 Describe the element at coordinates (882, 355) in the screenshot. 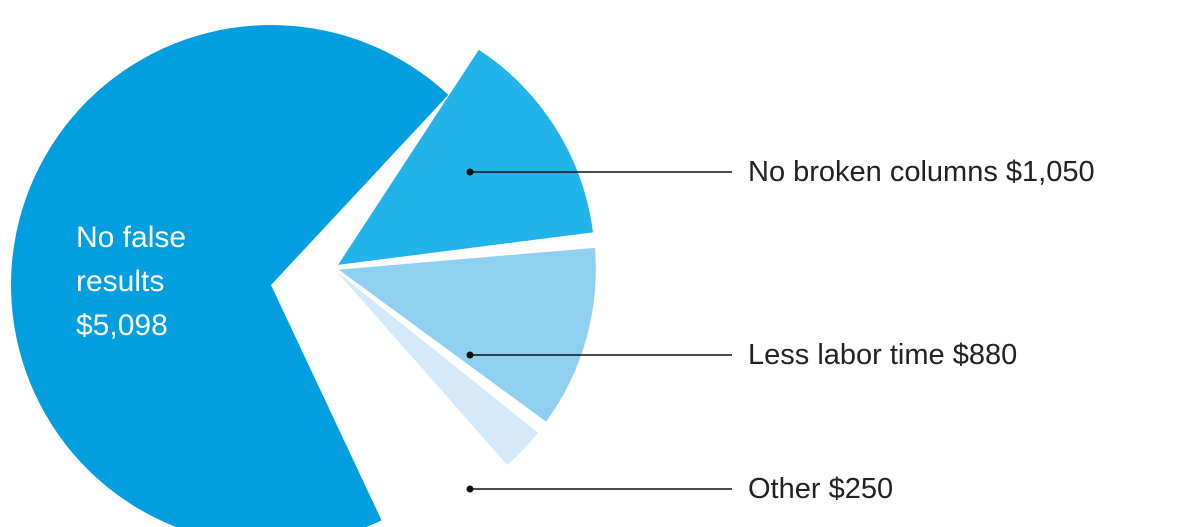

I see `callout-label: Less labor time $880` at that location.